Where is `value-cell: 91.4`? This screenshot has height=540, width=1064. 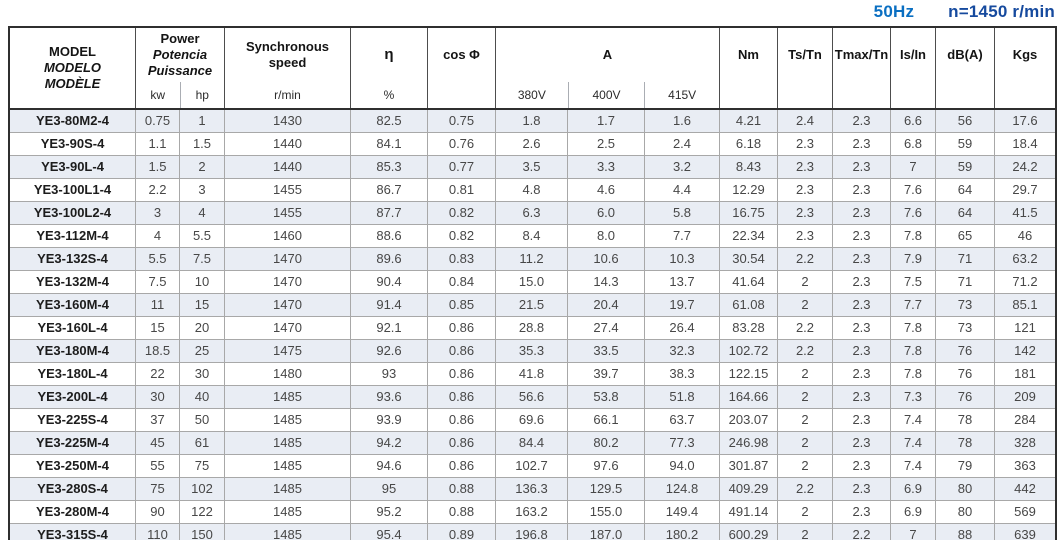 value-cell: 91.4 is located at coordinates (388, 305).